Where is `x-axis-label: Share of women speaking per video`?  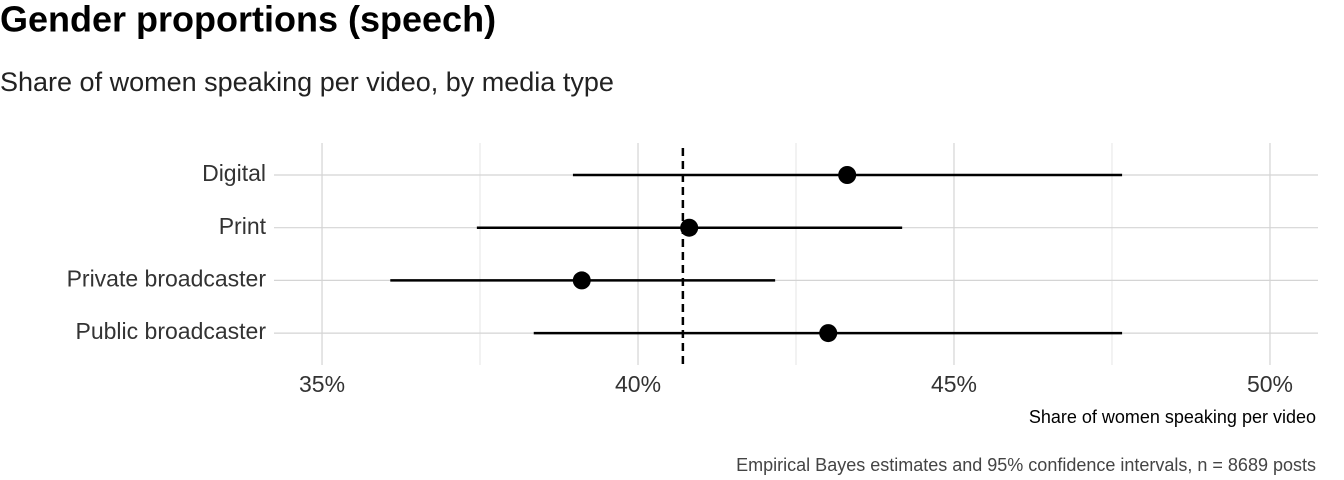 x-axis-label: Share of women speaking per video is located at coordinates (1172, 417).